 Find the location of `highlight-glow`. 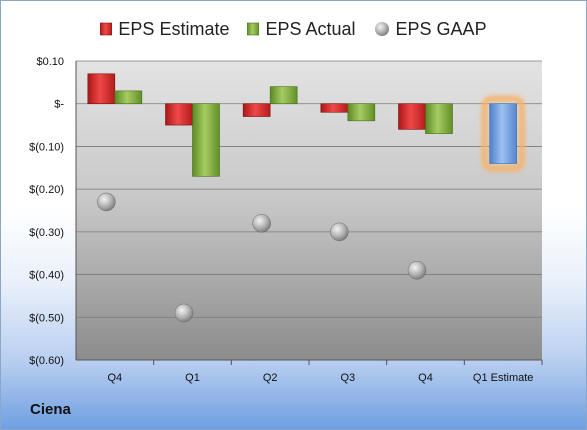

highlight-glow is located at coordinates (503, 133).